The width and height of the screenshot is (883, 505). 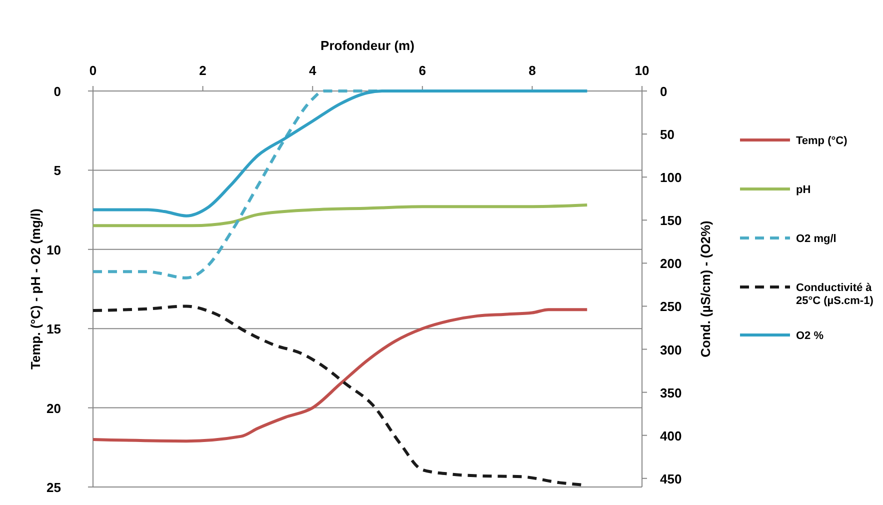 What do you see at coordinates (671, 178) in the screenshot?
I see `y2-tick-label: 100` at bounding box center [671, 178].